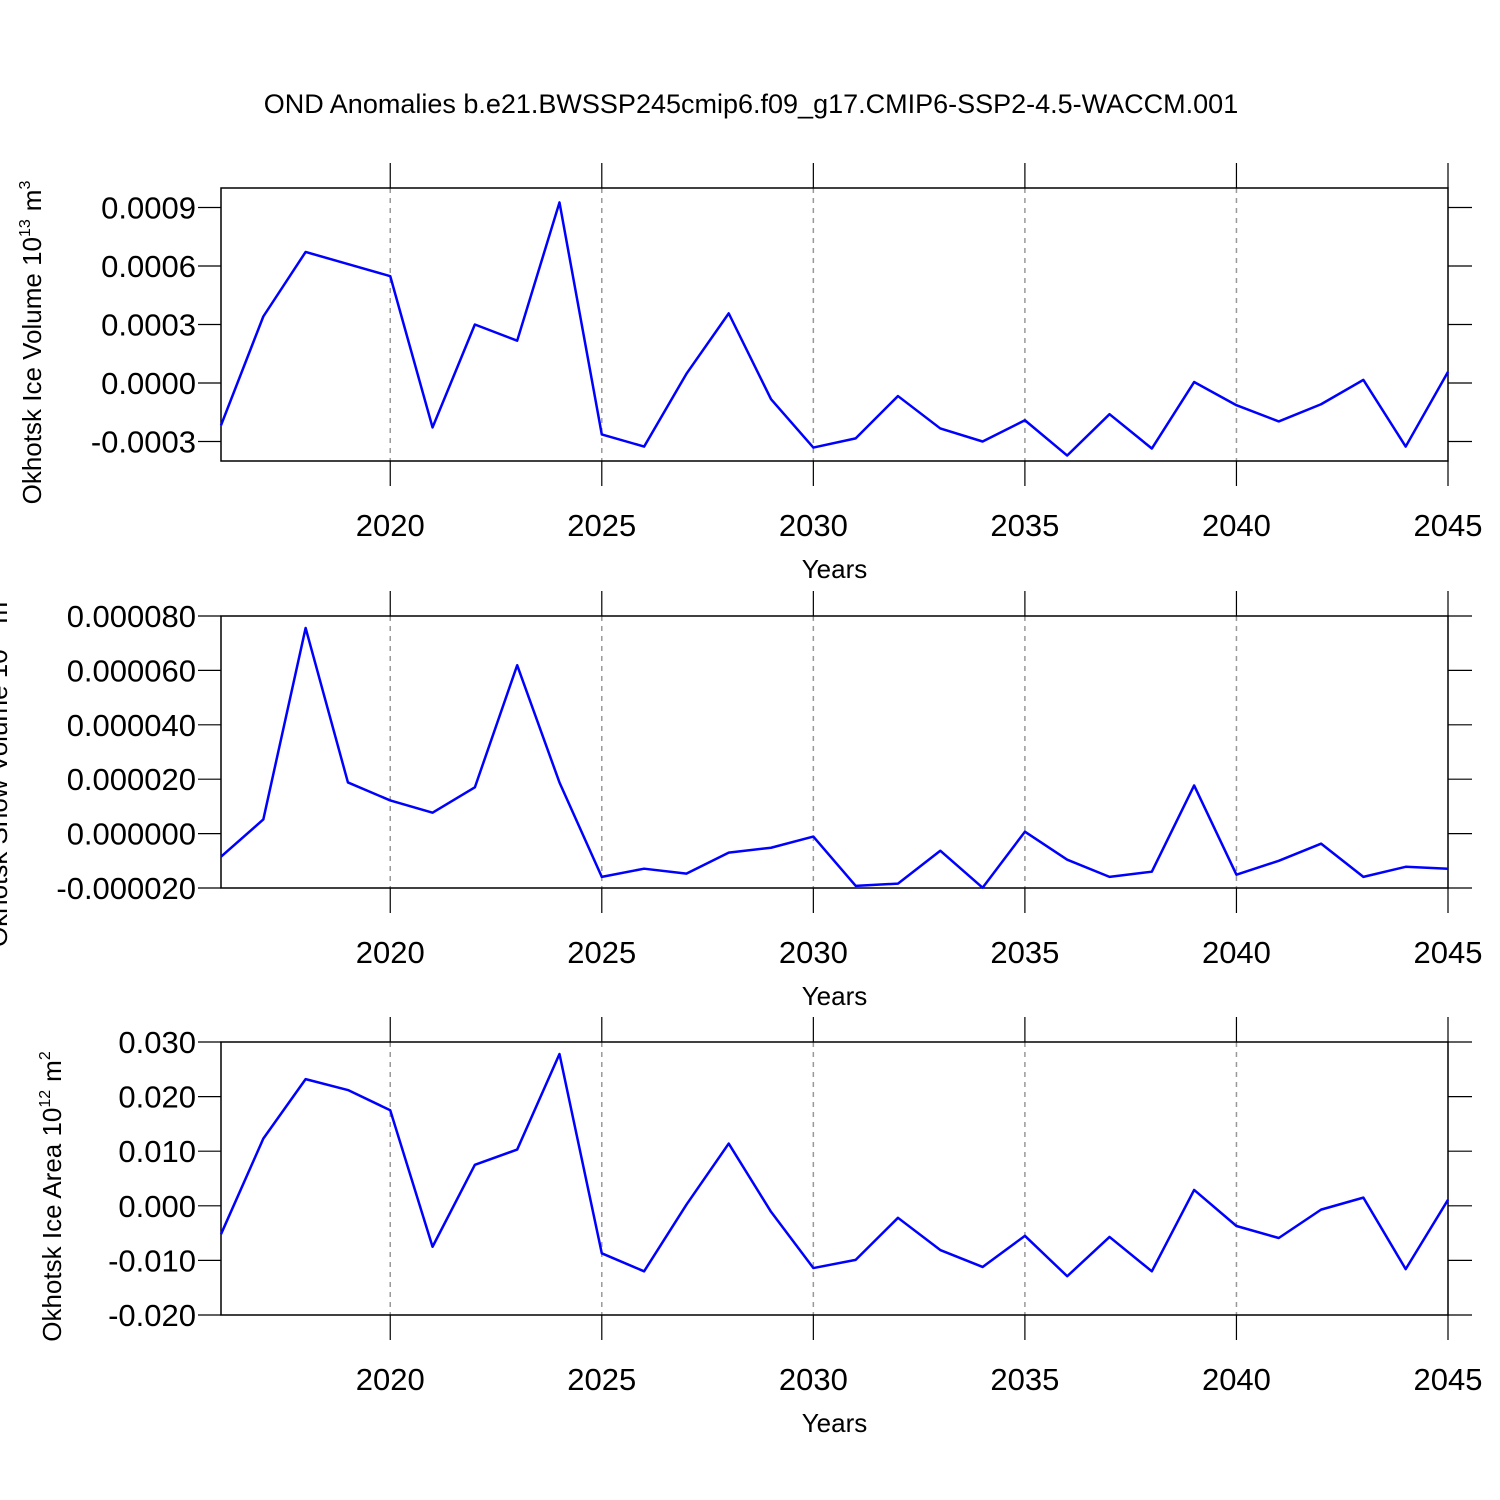 Image resolution: width=1500 pixels, height=1500 pixels. What do you see at coordinates (45, 1099) in the screenshot?
I see `y-axis-label-exponent: 12` at bounding box center [45, 1099].